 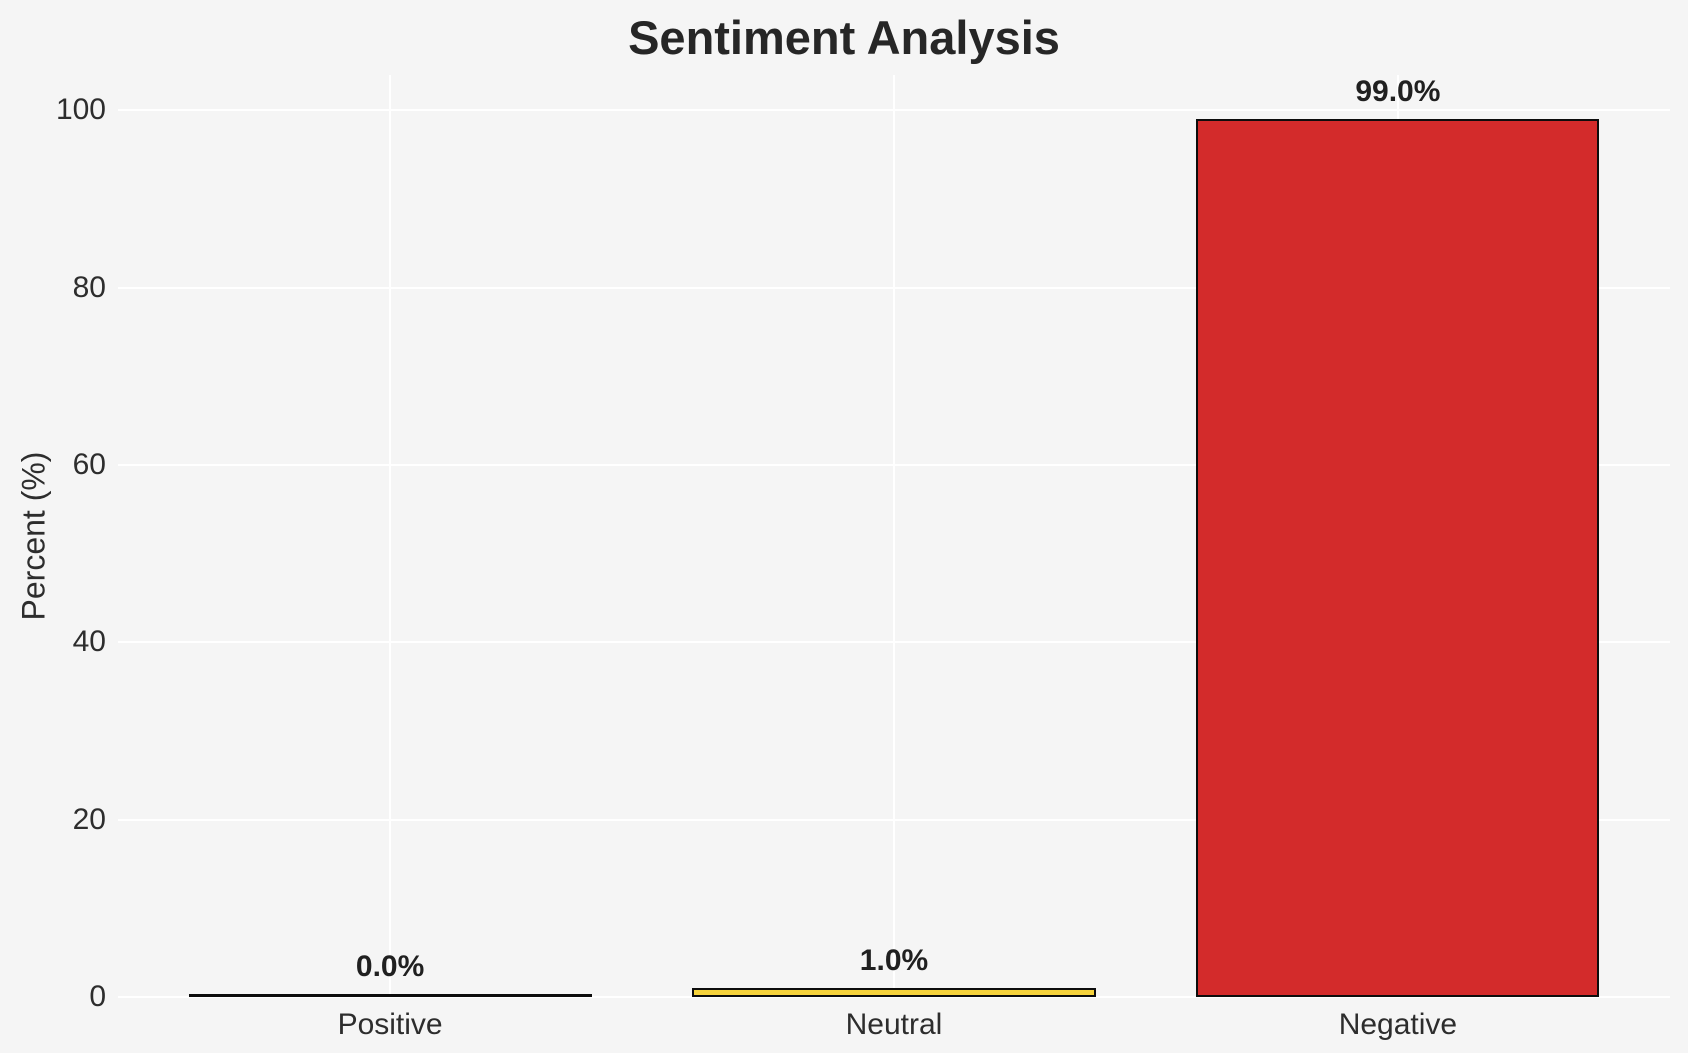 I want to click on bar-value-label: 0.0%, so click(x=390, y=966).